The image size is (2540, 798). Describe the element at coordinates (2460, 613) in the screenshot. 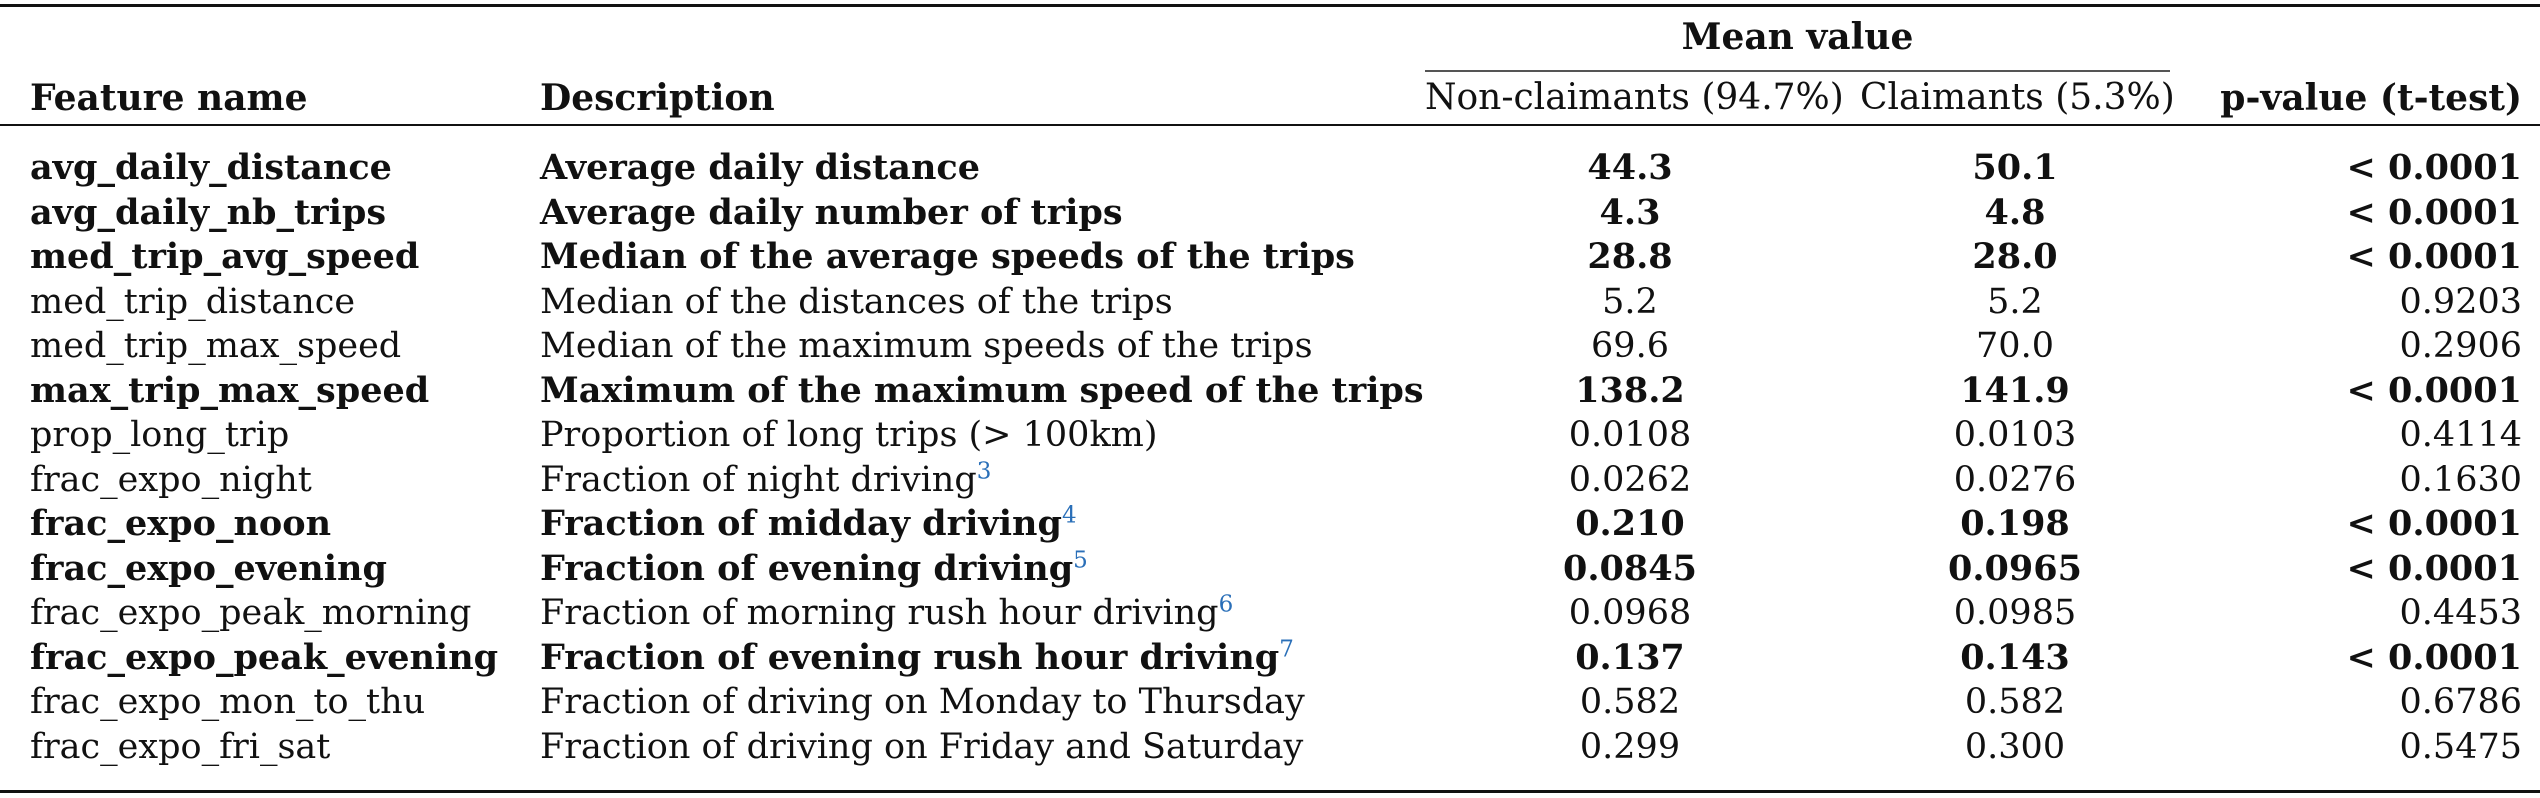

I see `p-value-cell: 0.4453` at that location.